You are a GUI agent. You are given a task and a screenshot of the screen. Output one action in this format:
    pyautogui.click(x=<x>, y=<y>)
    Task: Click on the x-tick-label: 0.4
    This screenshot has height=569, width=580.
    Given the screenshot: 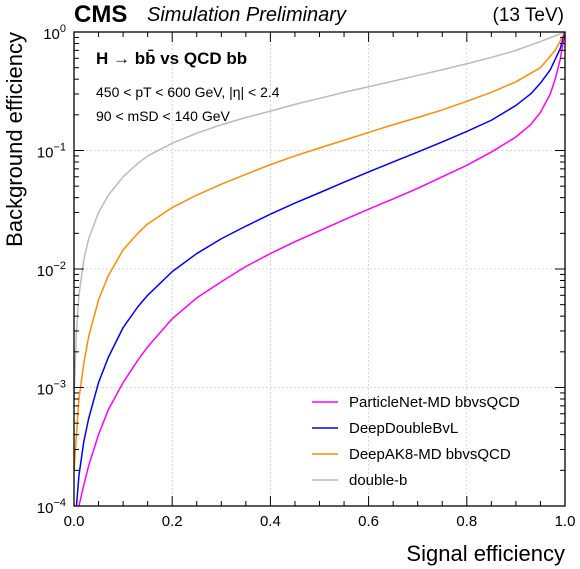 What is the action you would take?
    pyautogui.click(x=270, y=521)
    